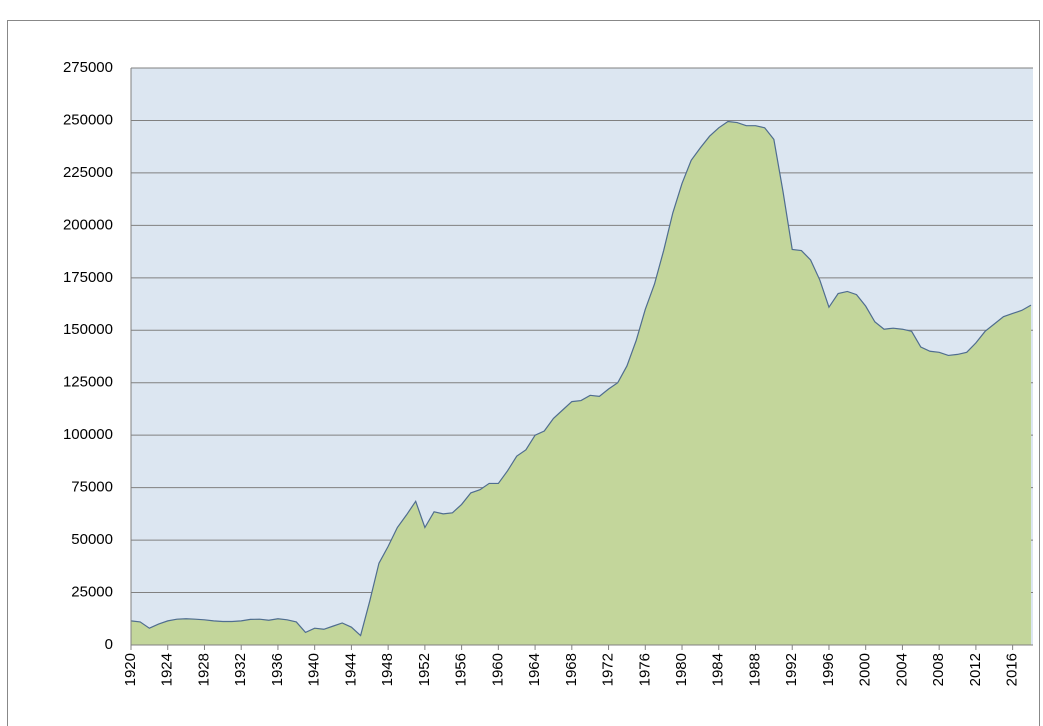  Describe the element at coordinates (938, 669) in the screenshot. I see `x-tick-label: 2008` at that location.